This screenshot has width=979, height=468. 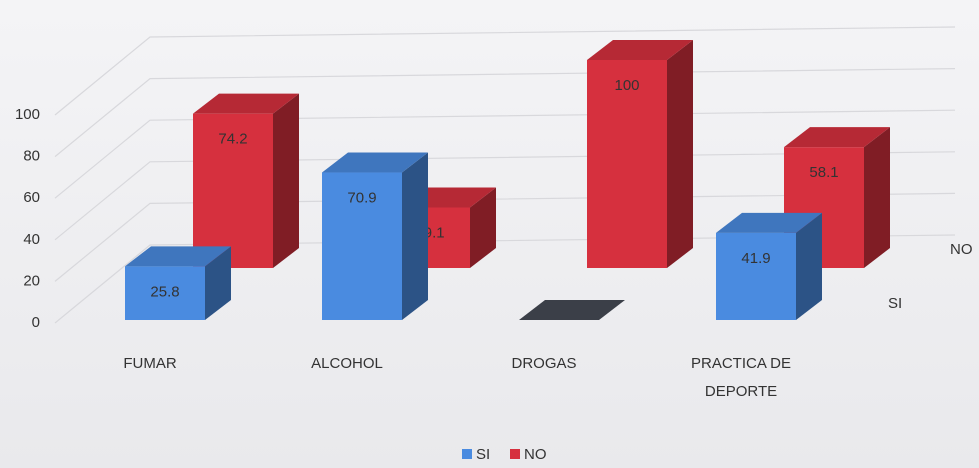 What do you see at coordinates (626, 85) in the screenshot?
I see `data-label: 100` at bounding box center [626, 85].